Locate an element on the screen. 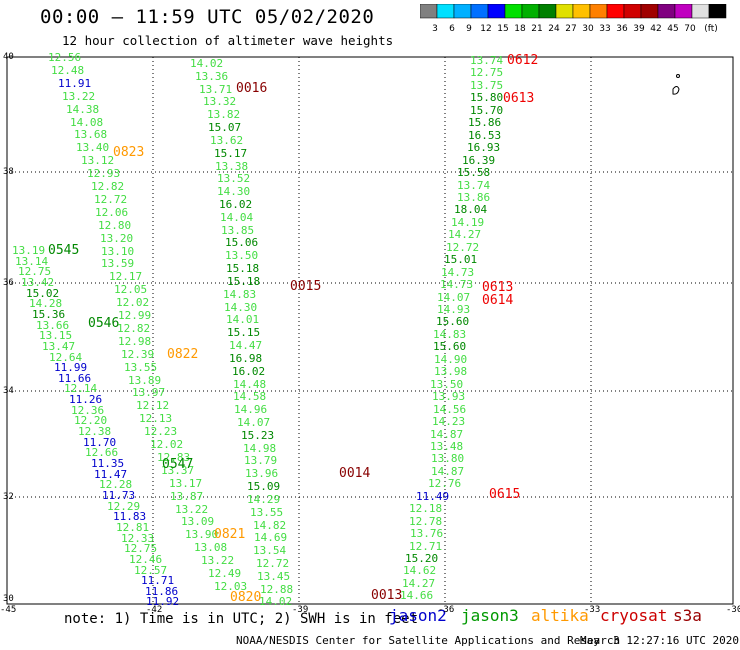  wave-height-value: 15.20 is located at coordinates (422, 558).